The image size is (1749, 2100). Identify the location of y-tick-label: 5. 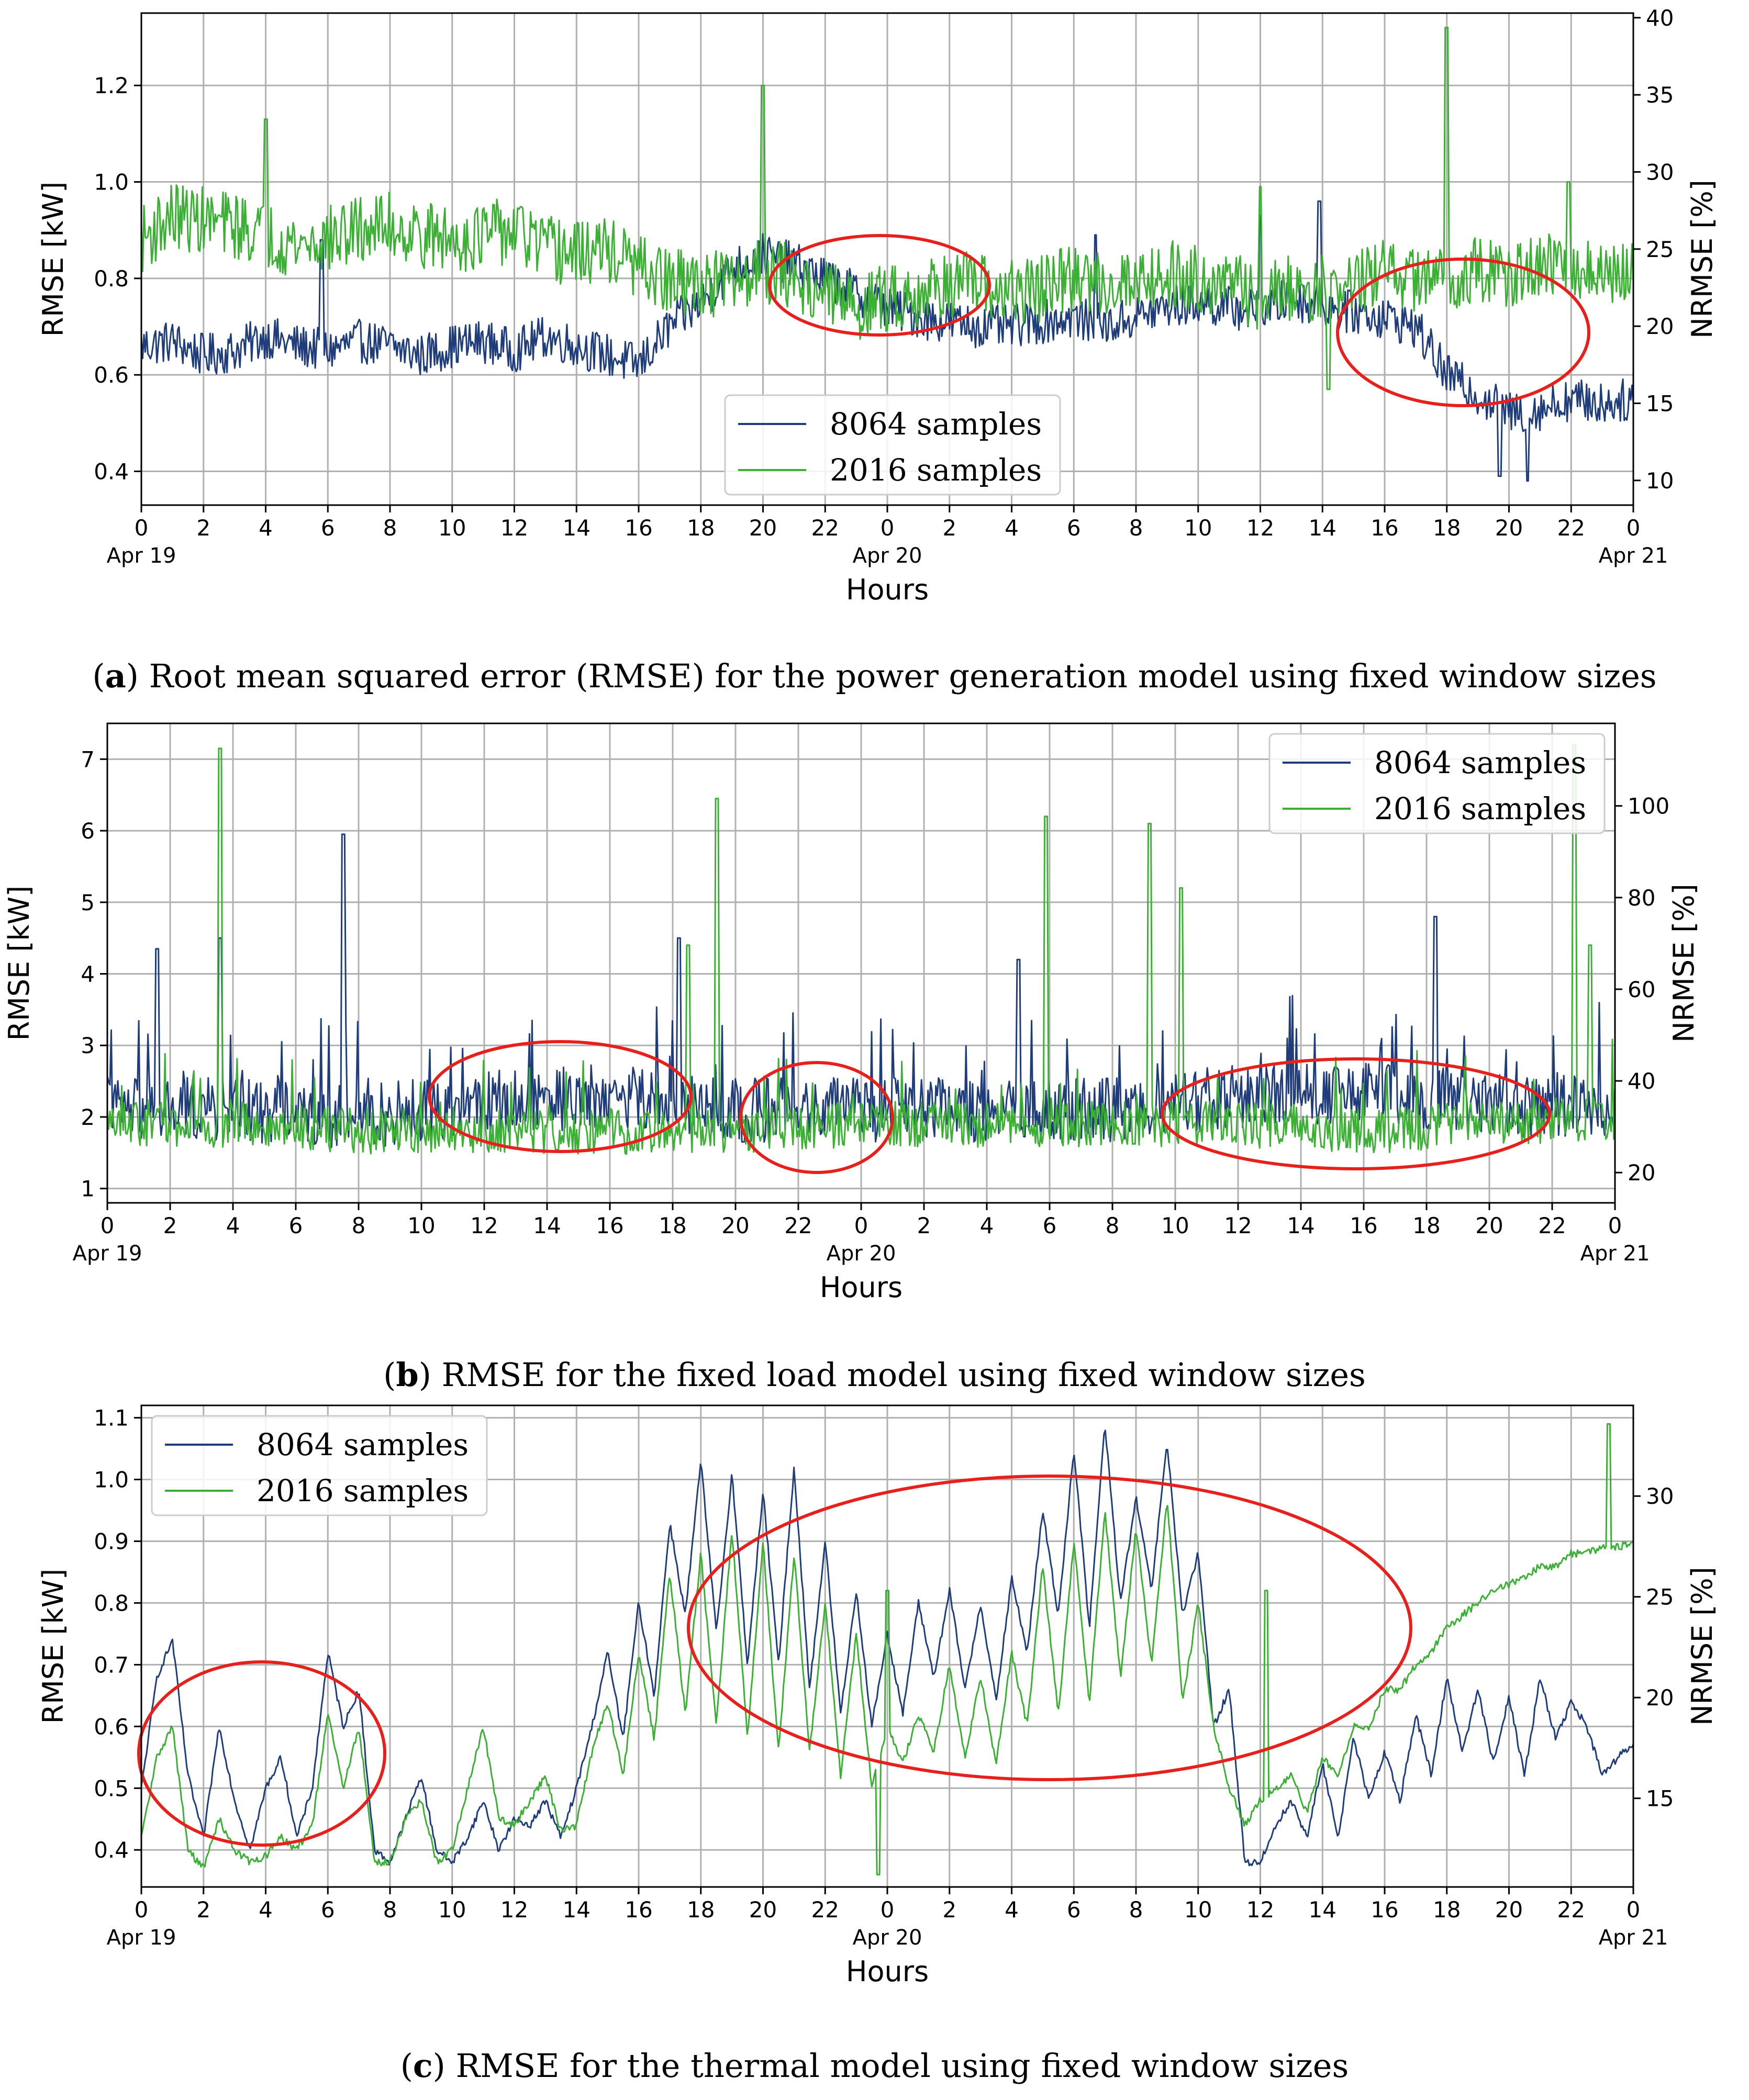
(88, 902).